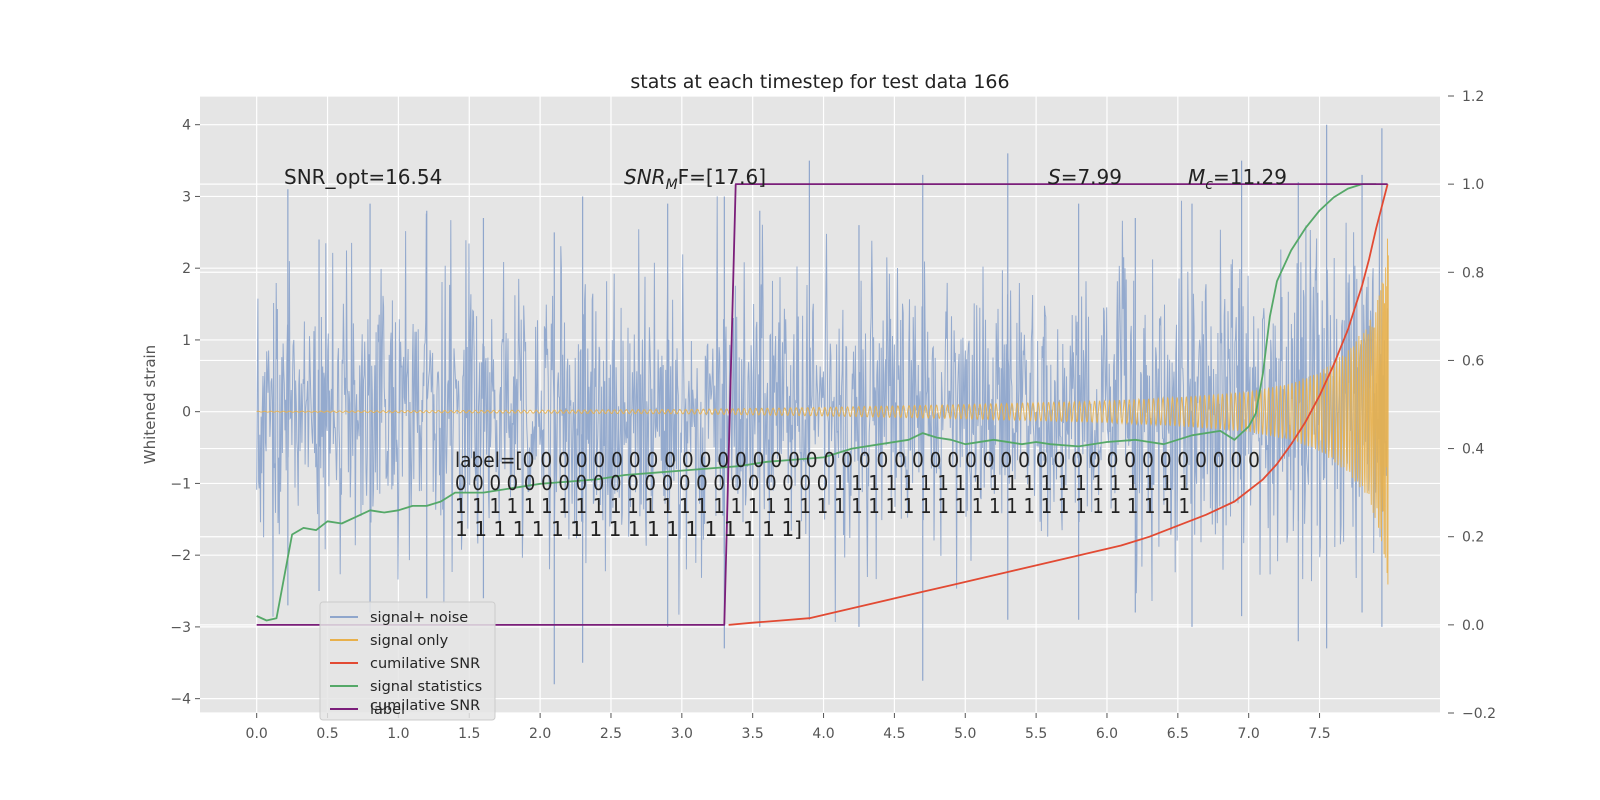 This screenshot has width=1600, height=800. What do you see at coordinates (753, 734) in the screenshot?
I see `x-tick-label-7: 3.5` at bounding box center [753, 734].